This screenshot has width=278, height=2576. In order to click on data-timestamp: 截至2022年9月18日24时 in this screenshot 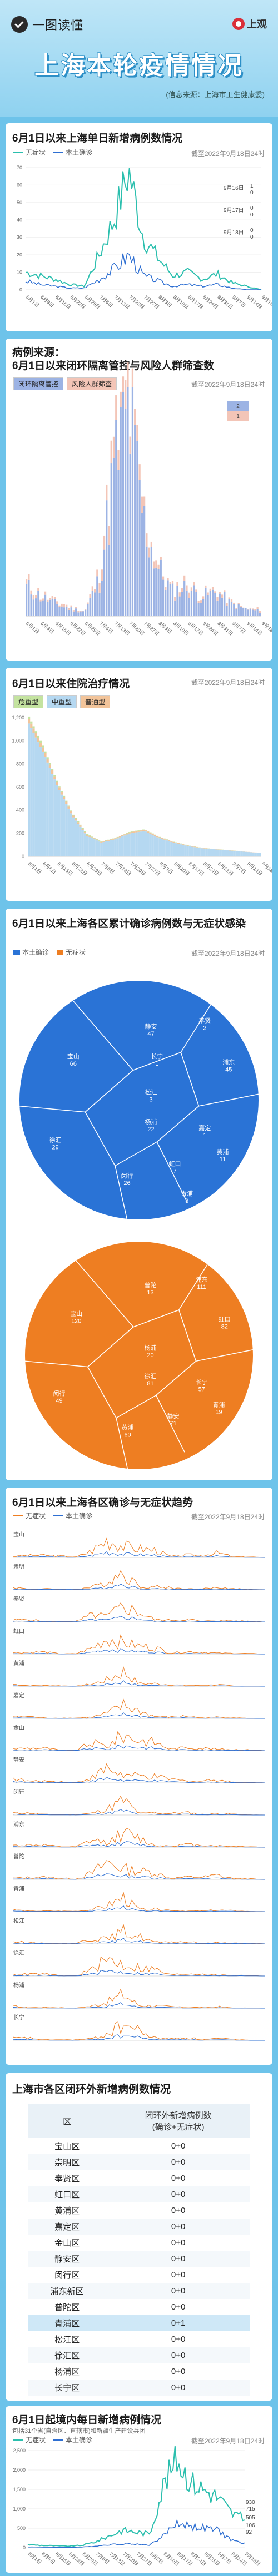, I will do `click(228, 953)`.